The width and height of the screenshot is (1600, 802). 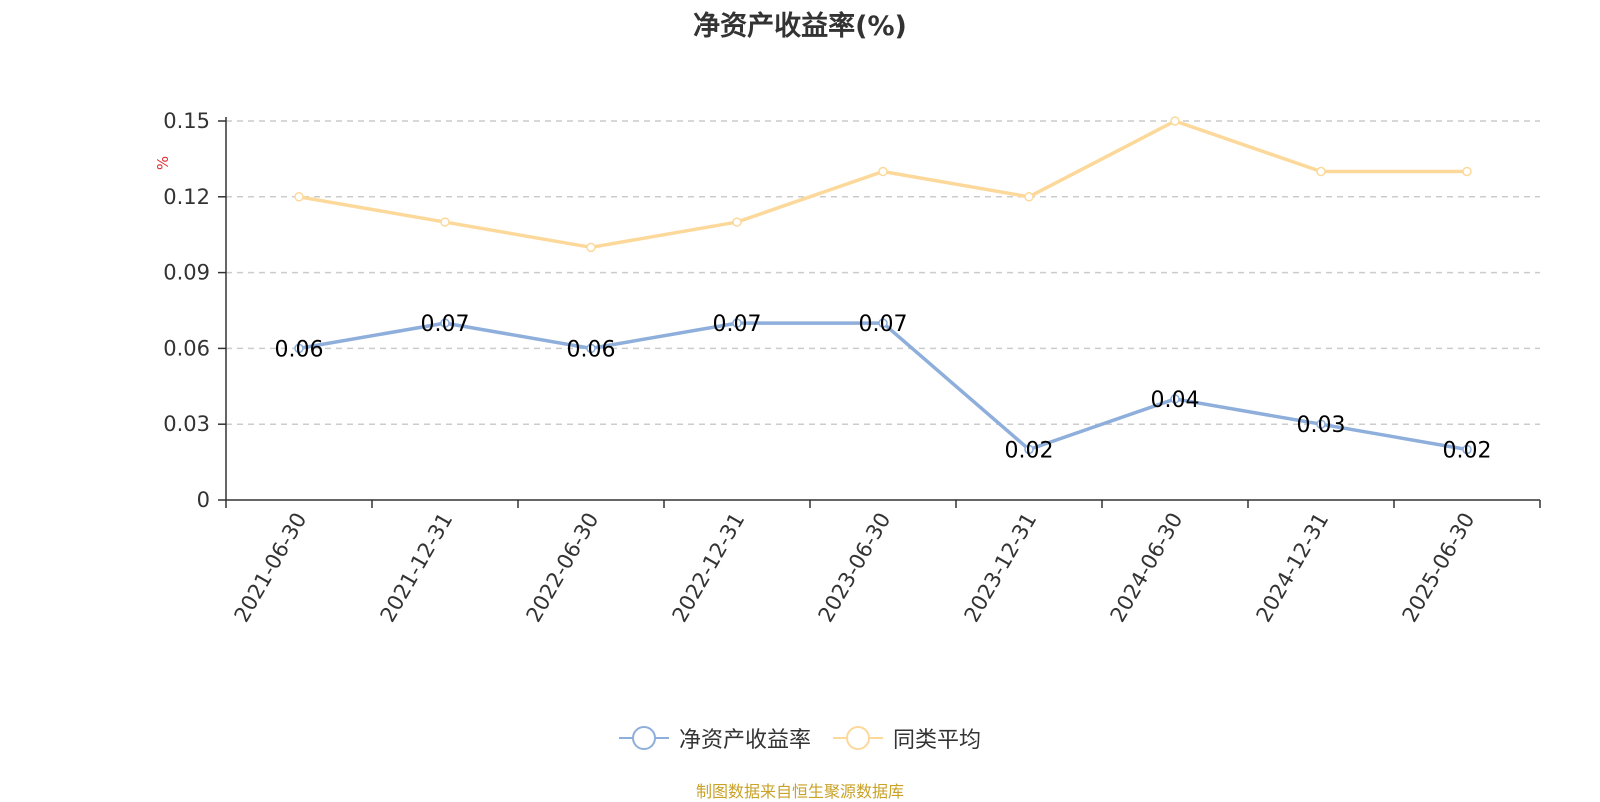 I want to click on data-label: 0.03, so click(x=1321, y=425).